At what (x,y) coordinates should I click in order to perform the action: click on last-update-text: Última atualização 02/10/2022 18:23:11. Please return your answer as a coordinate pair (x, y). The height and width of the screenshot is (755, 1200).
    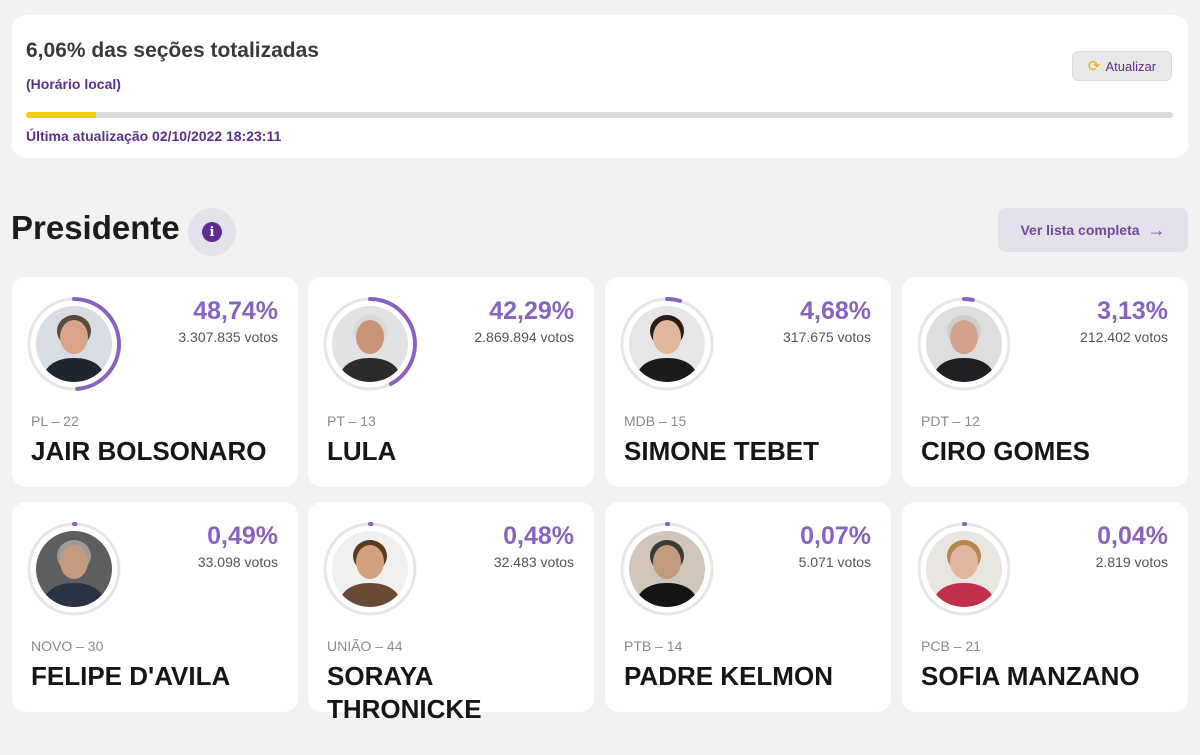
    Looking at the image, I should click on (154, 136).